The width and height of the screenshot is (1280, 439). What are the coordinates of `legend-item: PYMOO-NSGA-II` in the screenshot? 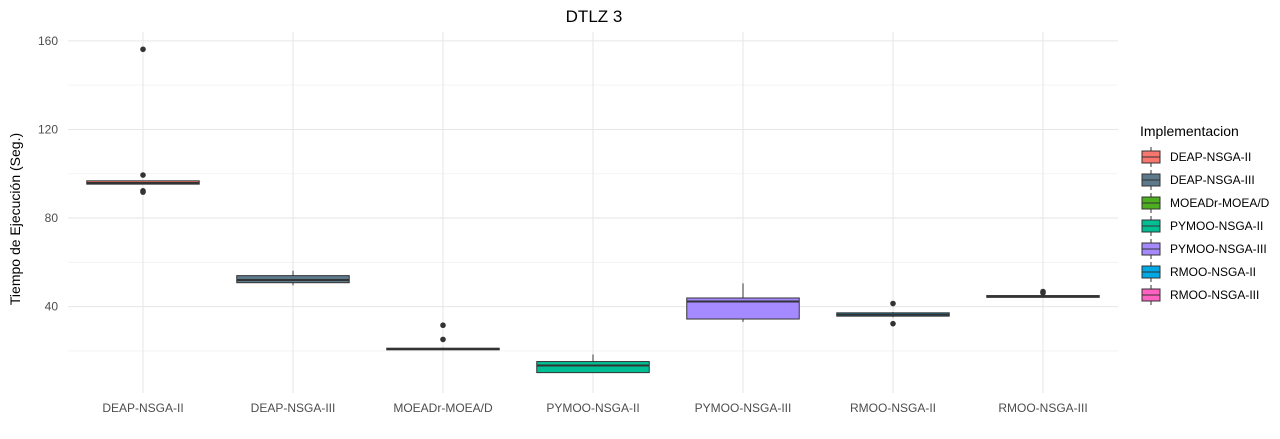 It's located at (1202, 226).